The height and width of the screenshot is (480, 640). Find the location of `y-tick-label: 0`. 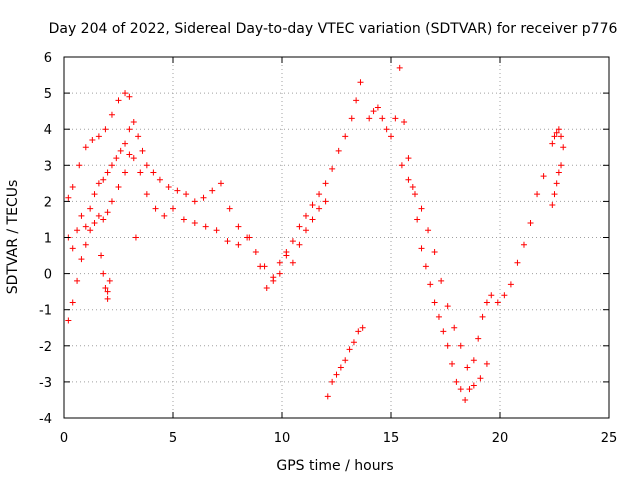

y-tick-label: 0 is located at coordinates (48, 275).